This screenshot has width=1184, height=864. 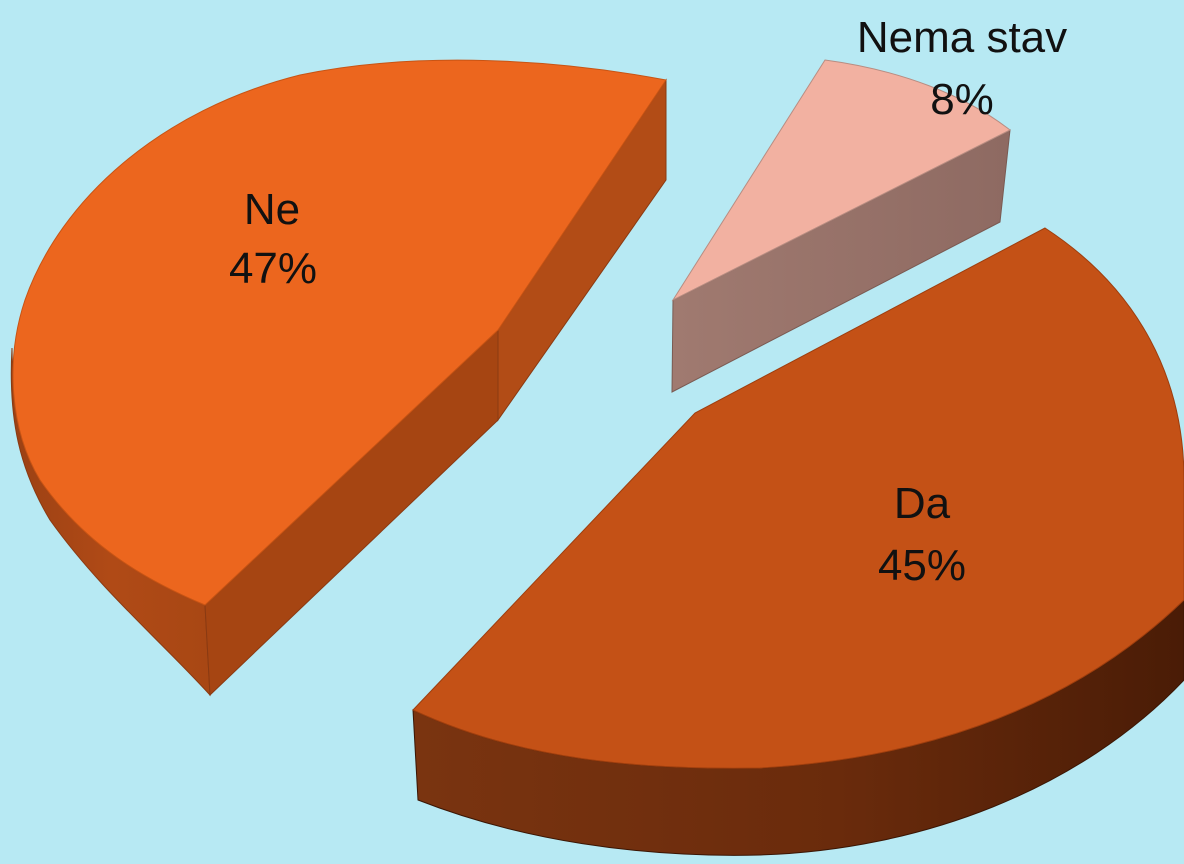 What do you see at coordinates (273, 268) in the screenshot?
I see `slice-value-ne: 47%` at bounding box center [273, 268].